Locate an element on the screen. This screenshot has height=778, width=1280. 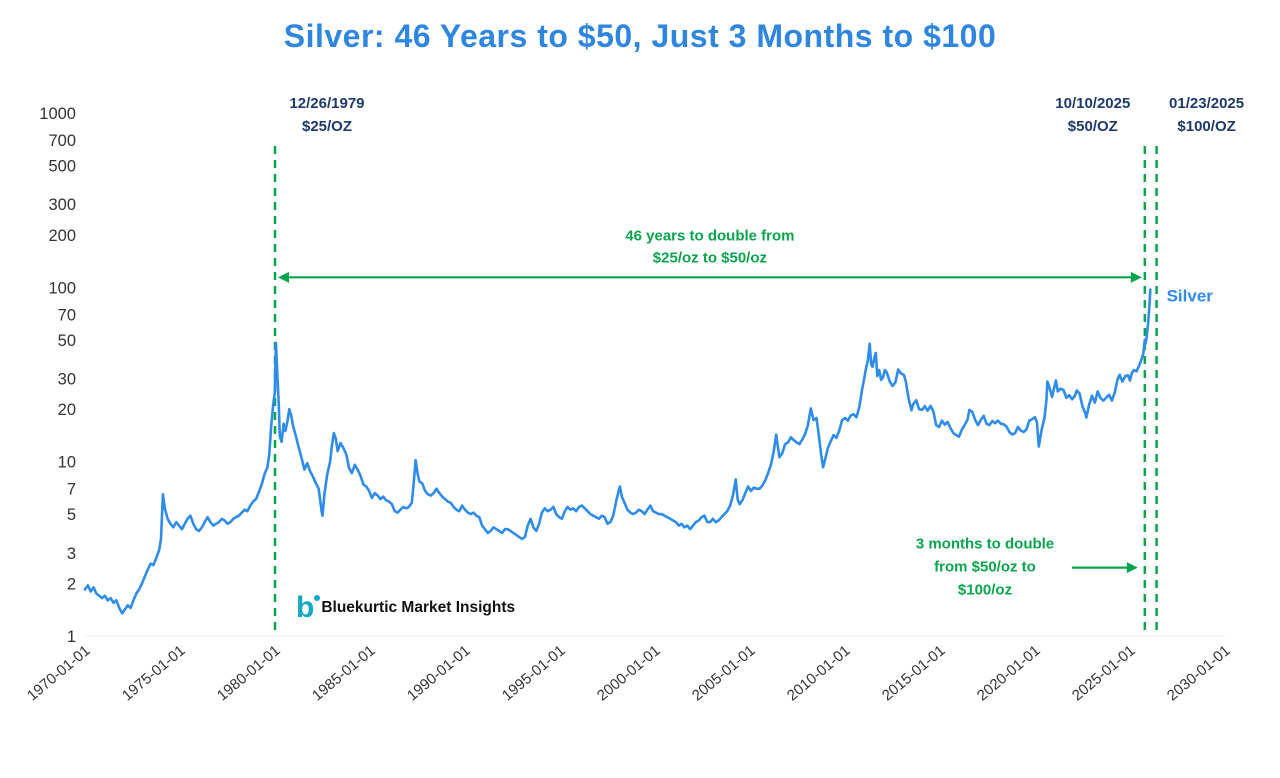
x-tick-label: 2025-01-01 is located at coordinates (1104, 673).